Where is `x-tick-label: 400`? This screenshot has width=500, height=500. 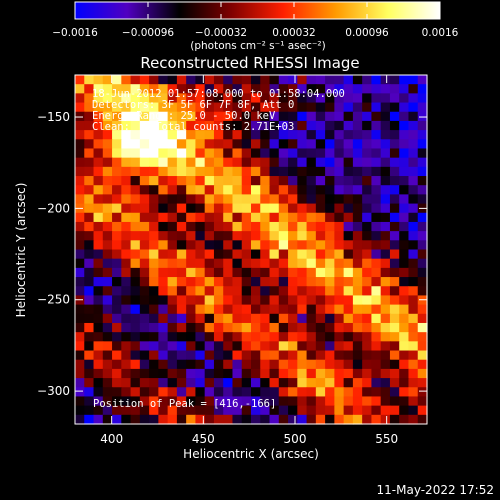 x-tick-label: 400 is located at coordinates (111, 439).